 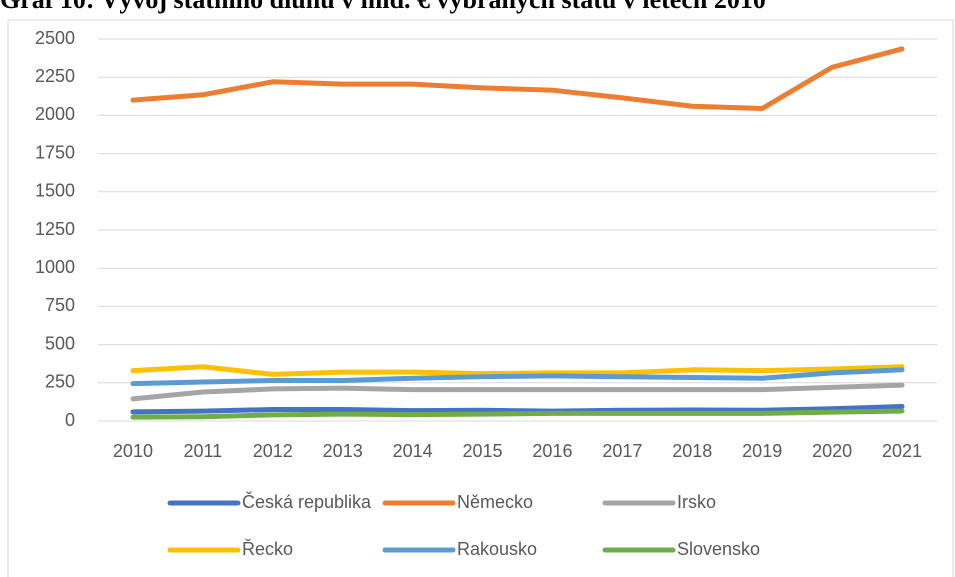 What do you see at coordinates (902, 451) in the screenshot?
I see `x-tick-label: 2021` at bounding box center [902, 451].